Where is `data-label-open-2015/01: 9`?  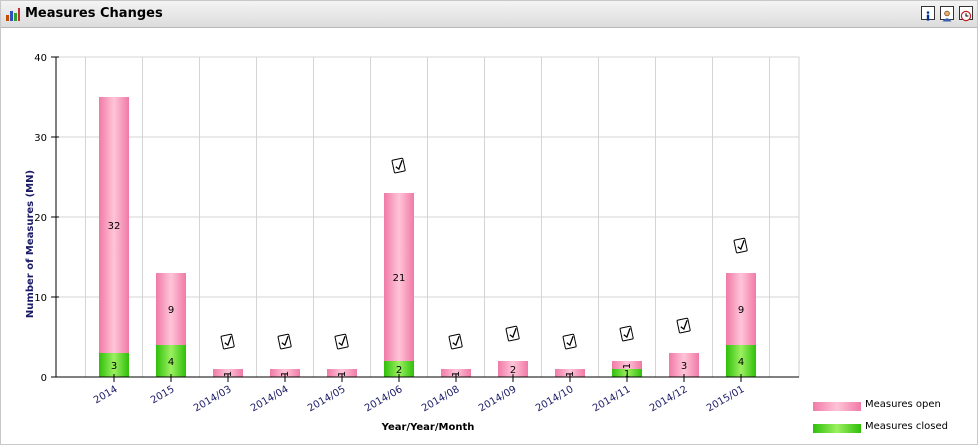 data-label-open-2015/01: 9 is located at coordinates (741, 310).